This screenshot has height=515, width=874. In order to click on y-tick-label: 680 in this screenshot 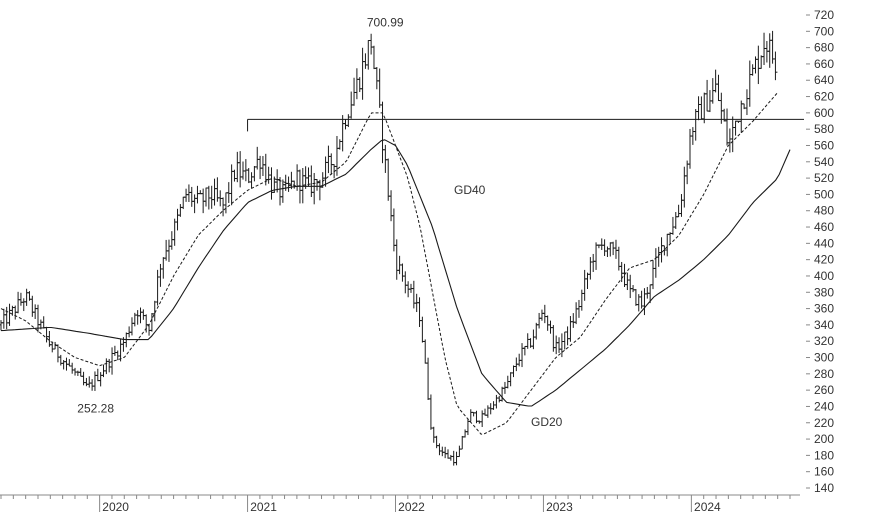, I will do `click(824, 48)`.